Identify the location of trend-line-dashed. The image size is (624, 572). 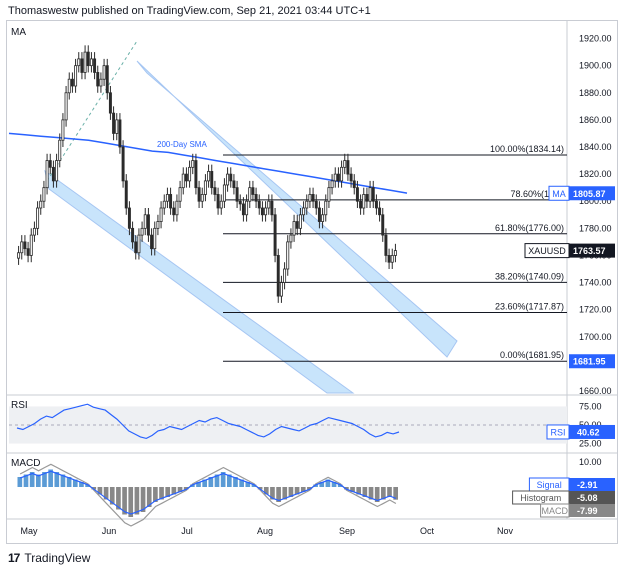
(92, 111).